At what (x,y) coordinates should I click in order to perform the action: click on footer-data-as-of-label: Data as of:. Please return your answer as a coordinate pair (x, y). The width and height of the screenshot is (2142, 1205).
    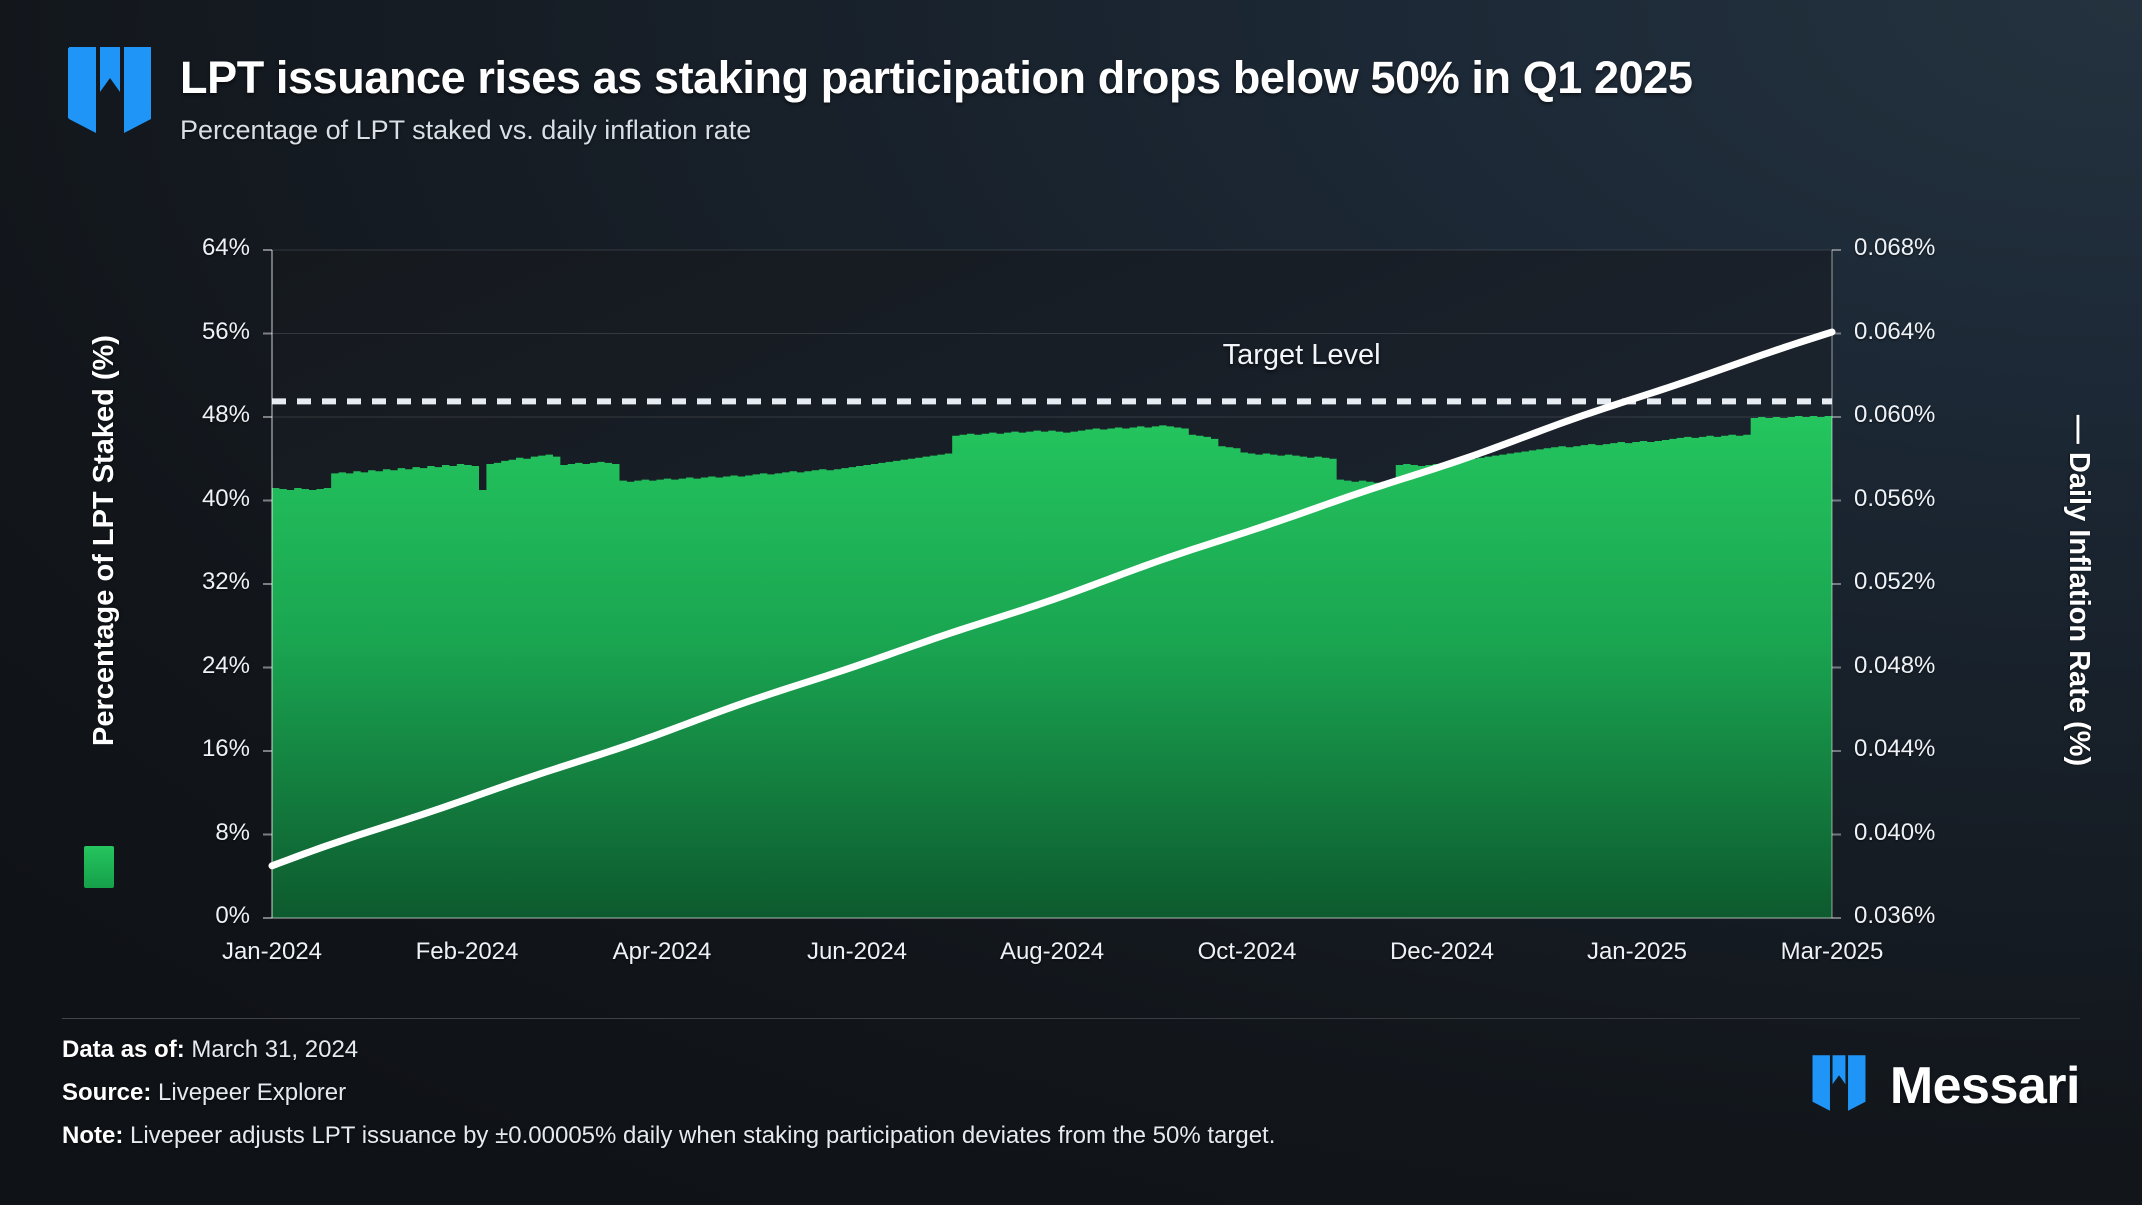
    Looking at the image, I should click on (123, 1049).